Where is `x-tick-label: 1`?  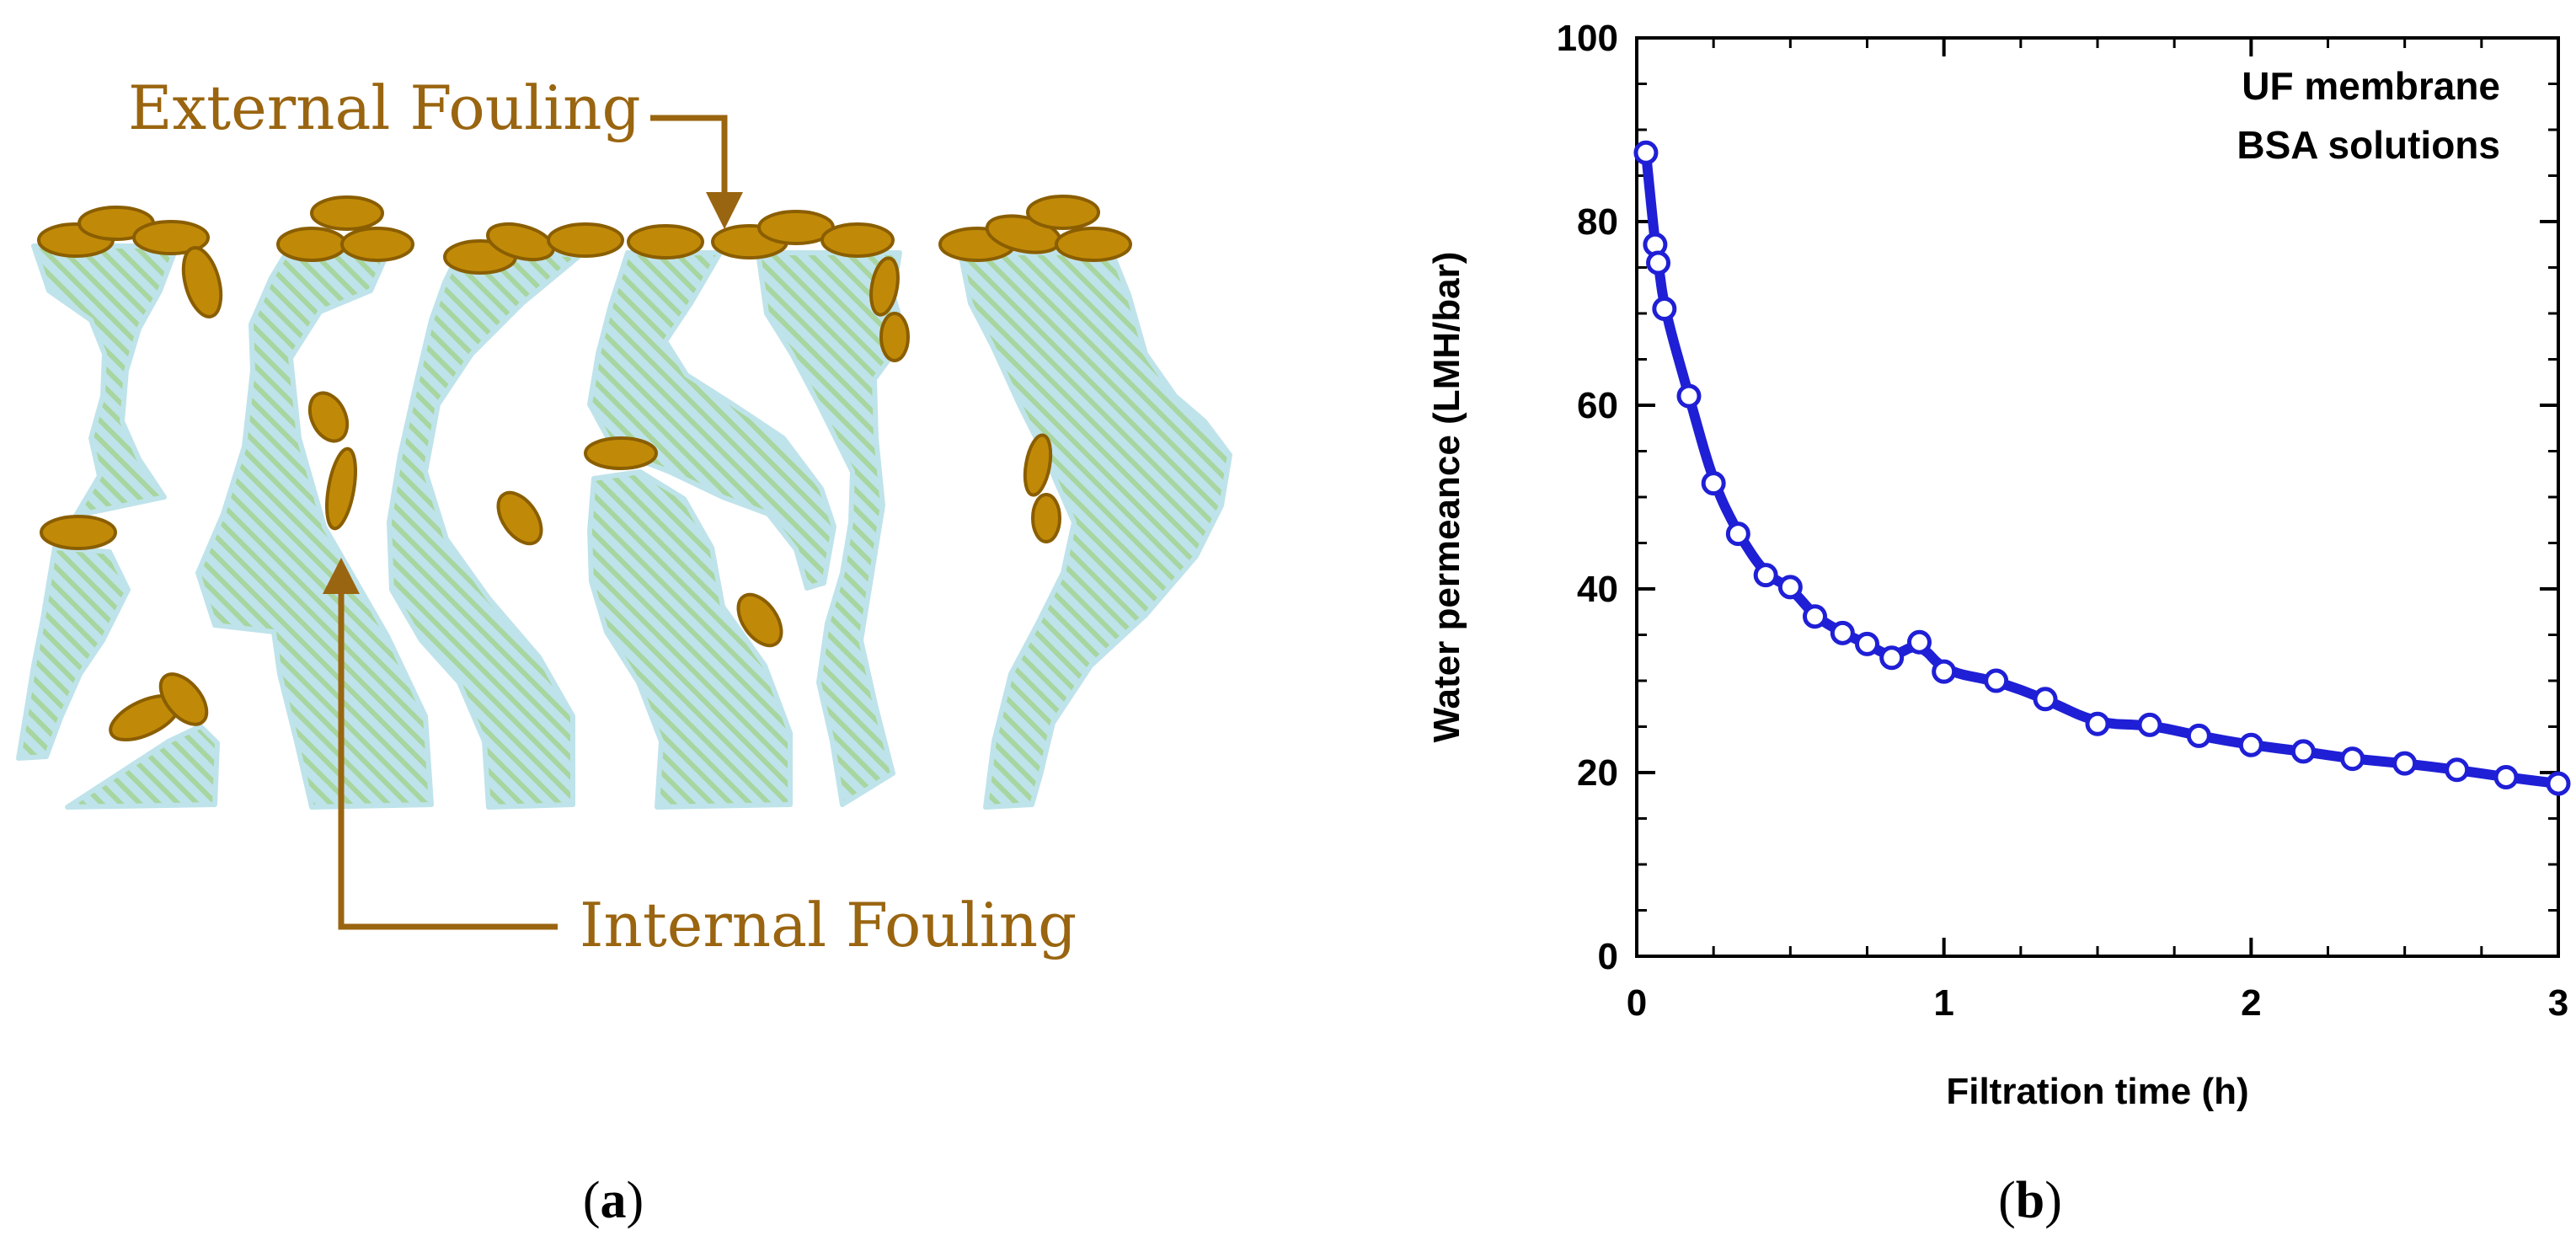
x-tick-label: 1 is located at coordinates (1943, 1003).